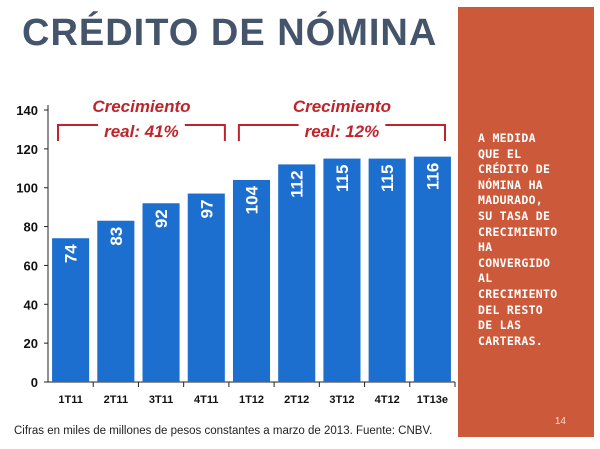 The image size is (600, 449). Describe the element at coordinates (342, 131) in the screenshot. I see `annotation-line2: real: 12%` at that location.